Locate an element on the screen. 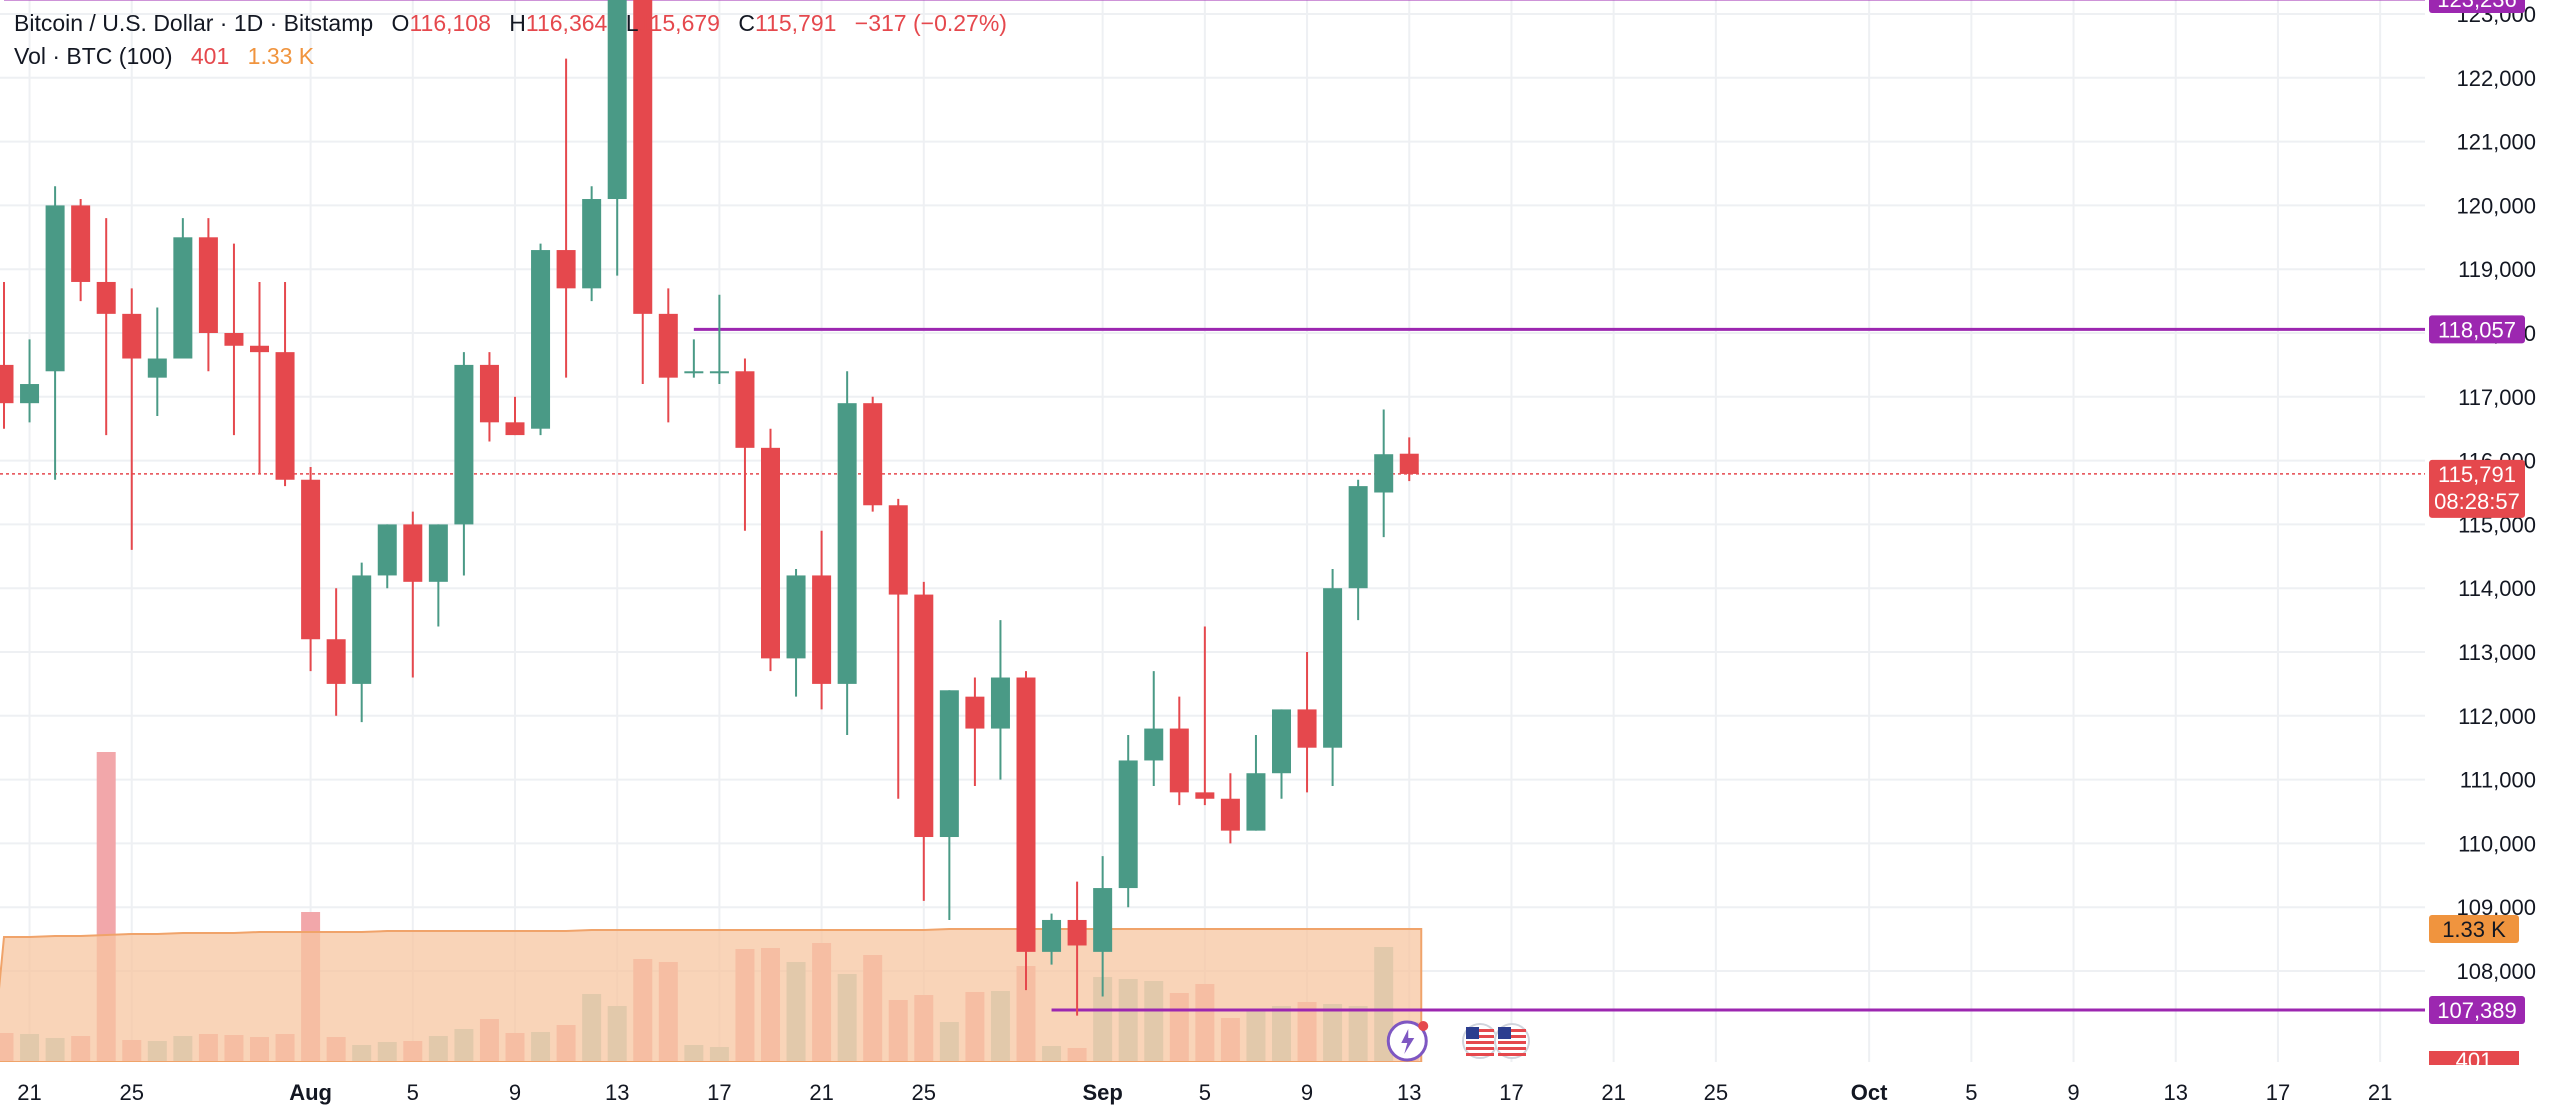  low-value: 115,679 is located at coordinates (679, 23).